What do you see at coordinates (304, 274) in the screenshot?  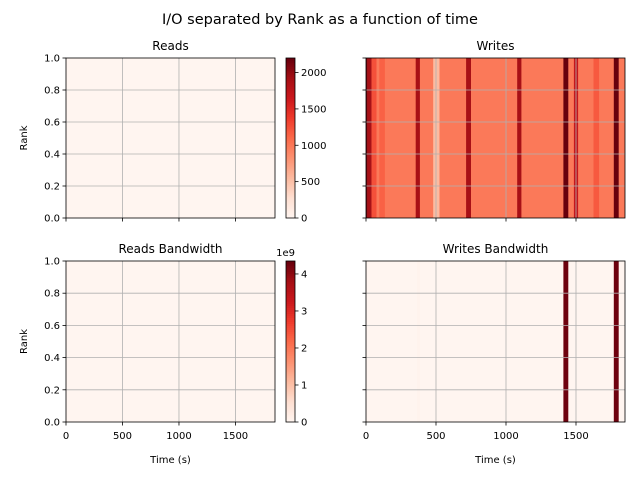 I see `colorbar-bandwidth-tick-label: 4` at bounding box center [304, 274].